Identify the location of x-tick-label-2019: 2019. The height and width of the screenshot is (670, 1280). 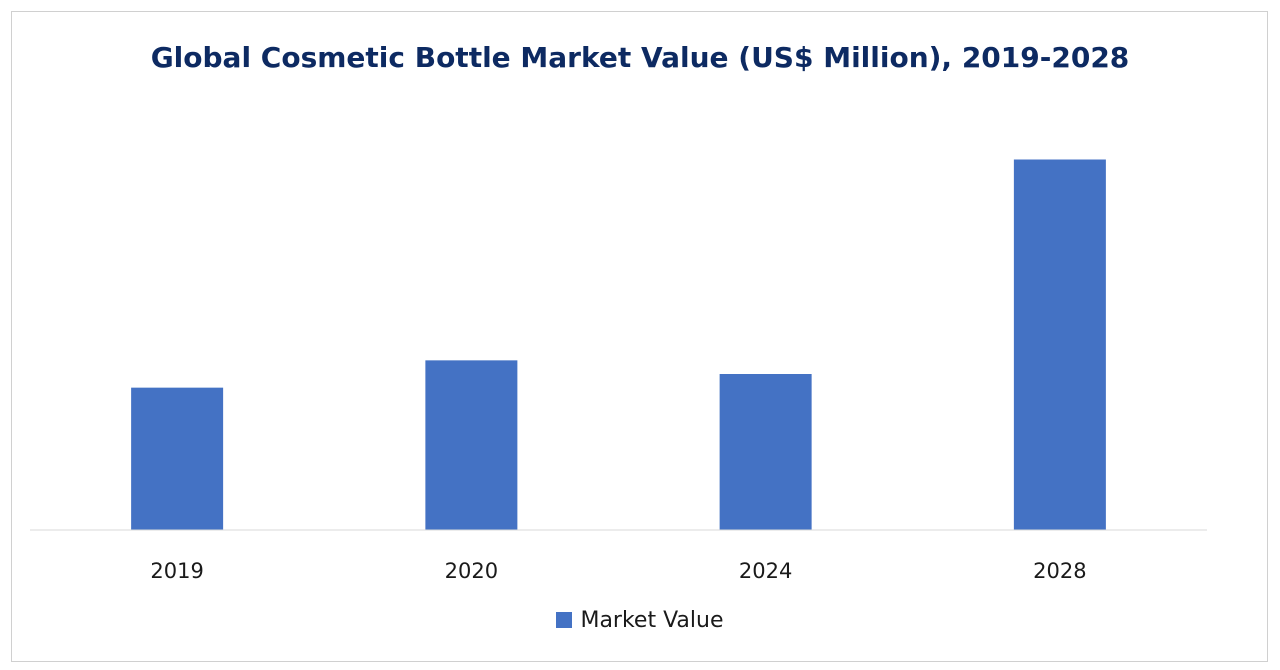
(176, 571).